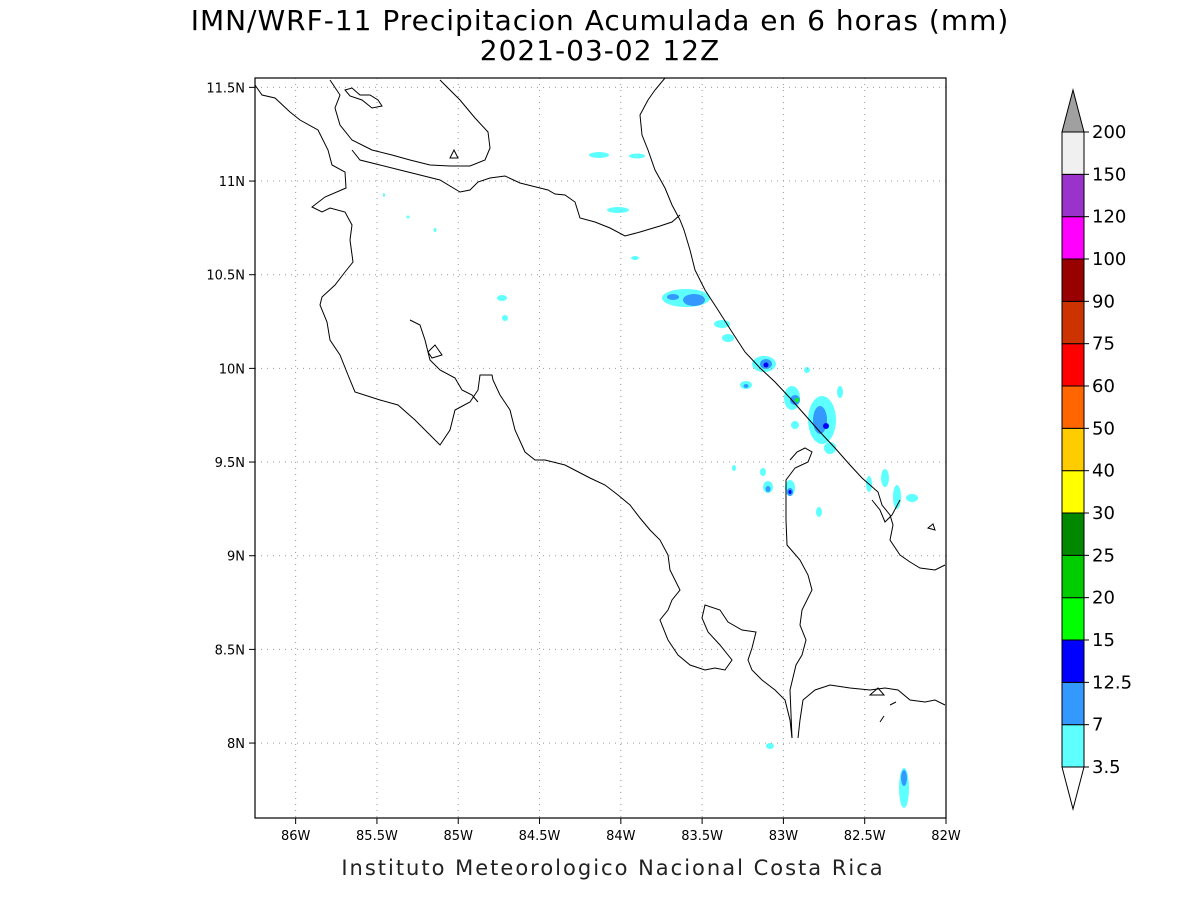 The height and width of the screenshot is (900, 1200). I want to click on colorbar-label: 150, so click(1109, 174).